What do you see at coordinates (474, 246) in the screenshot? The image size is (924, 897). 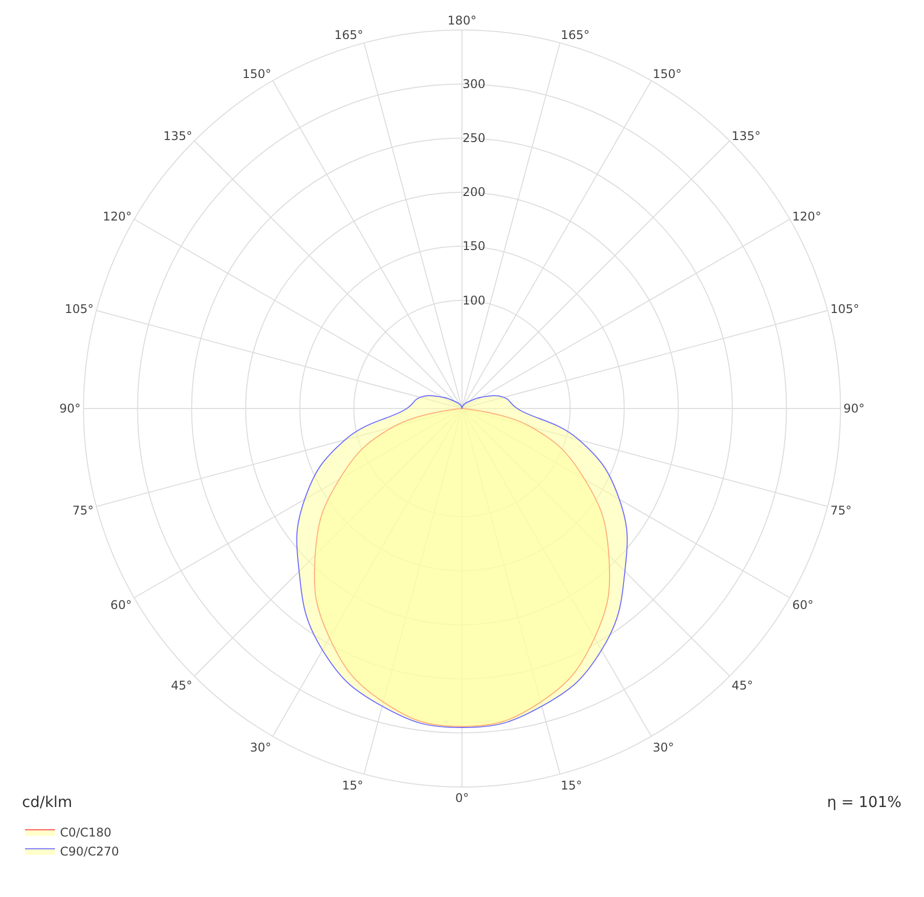 I see `y-tick-label: 150` at bounding box center [474, 246].